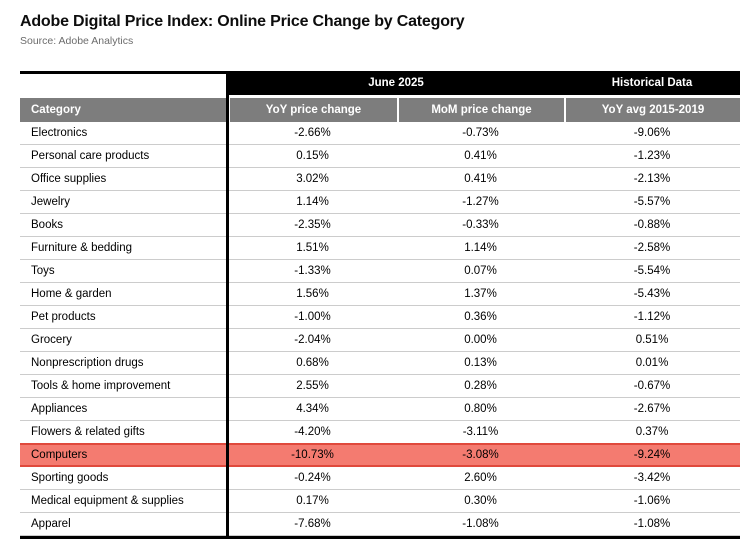  What do you see at coordinates (480, 386) in the screenshot?
I see `value-cell: 0.28%` at bounding box center [480, 386].